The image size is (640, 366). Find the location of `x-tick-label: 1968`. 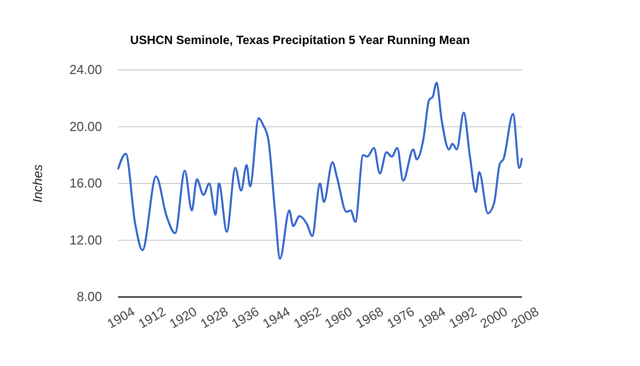

x-tick-label: 1968 is located at coordinates (369, 318).